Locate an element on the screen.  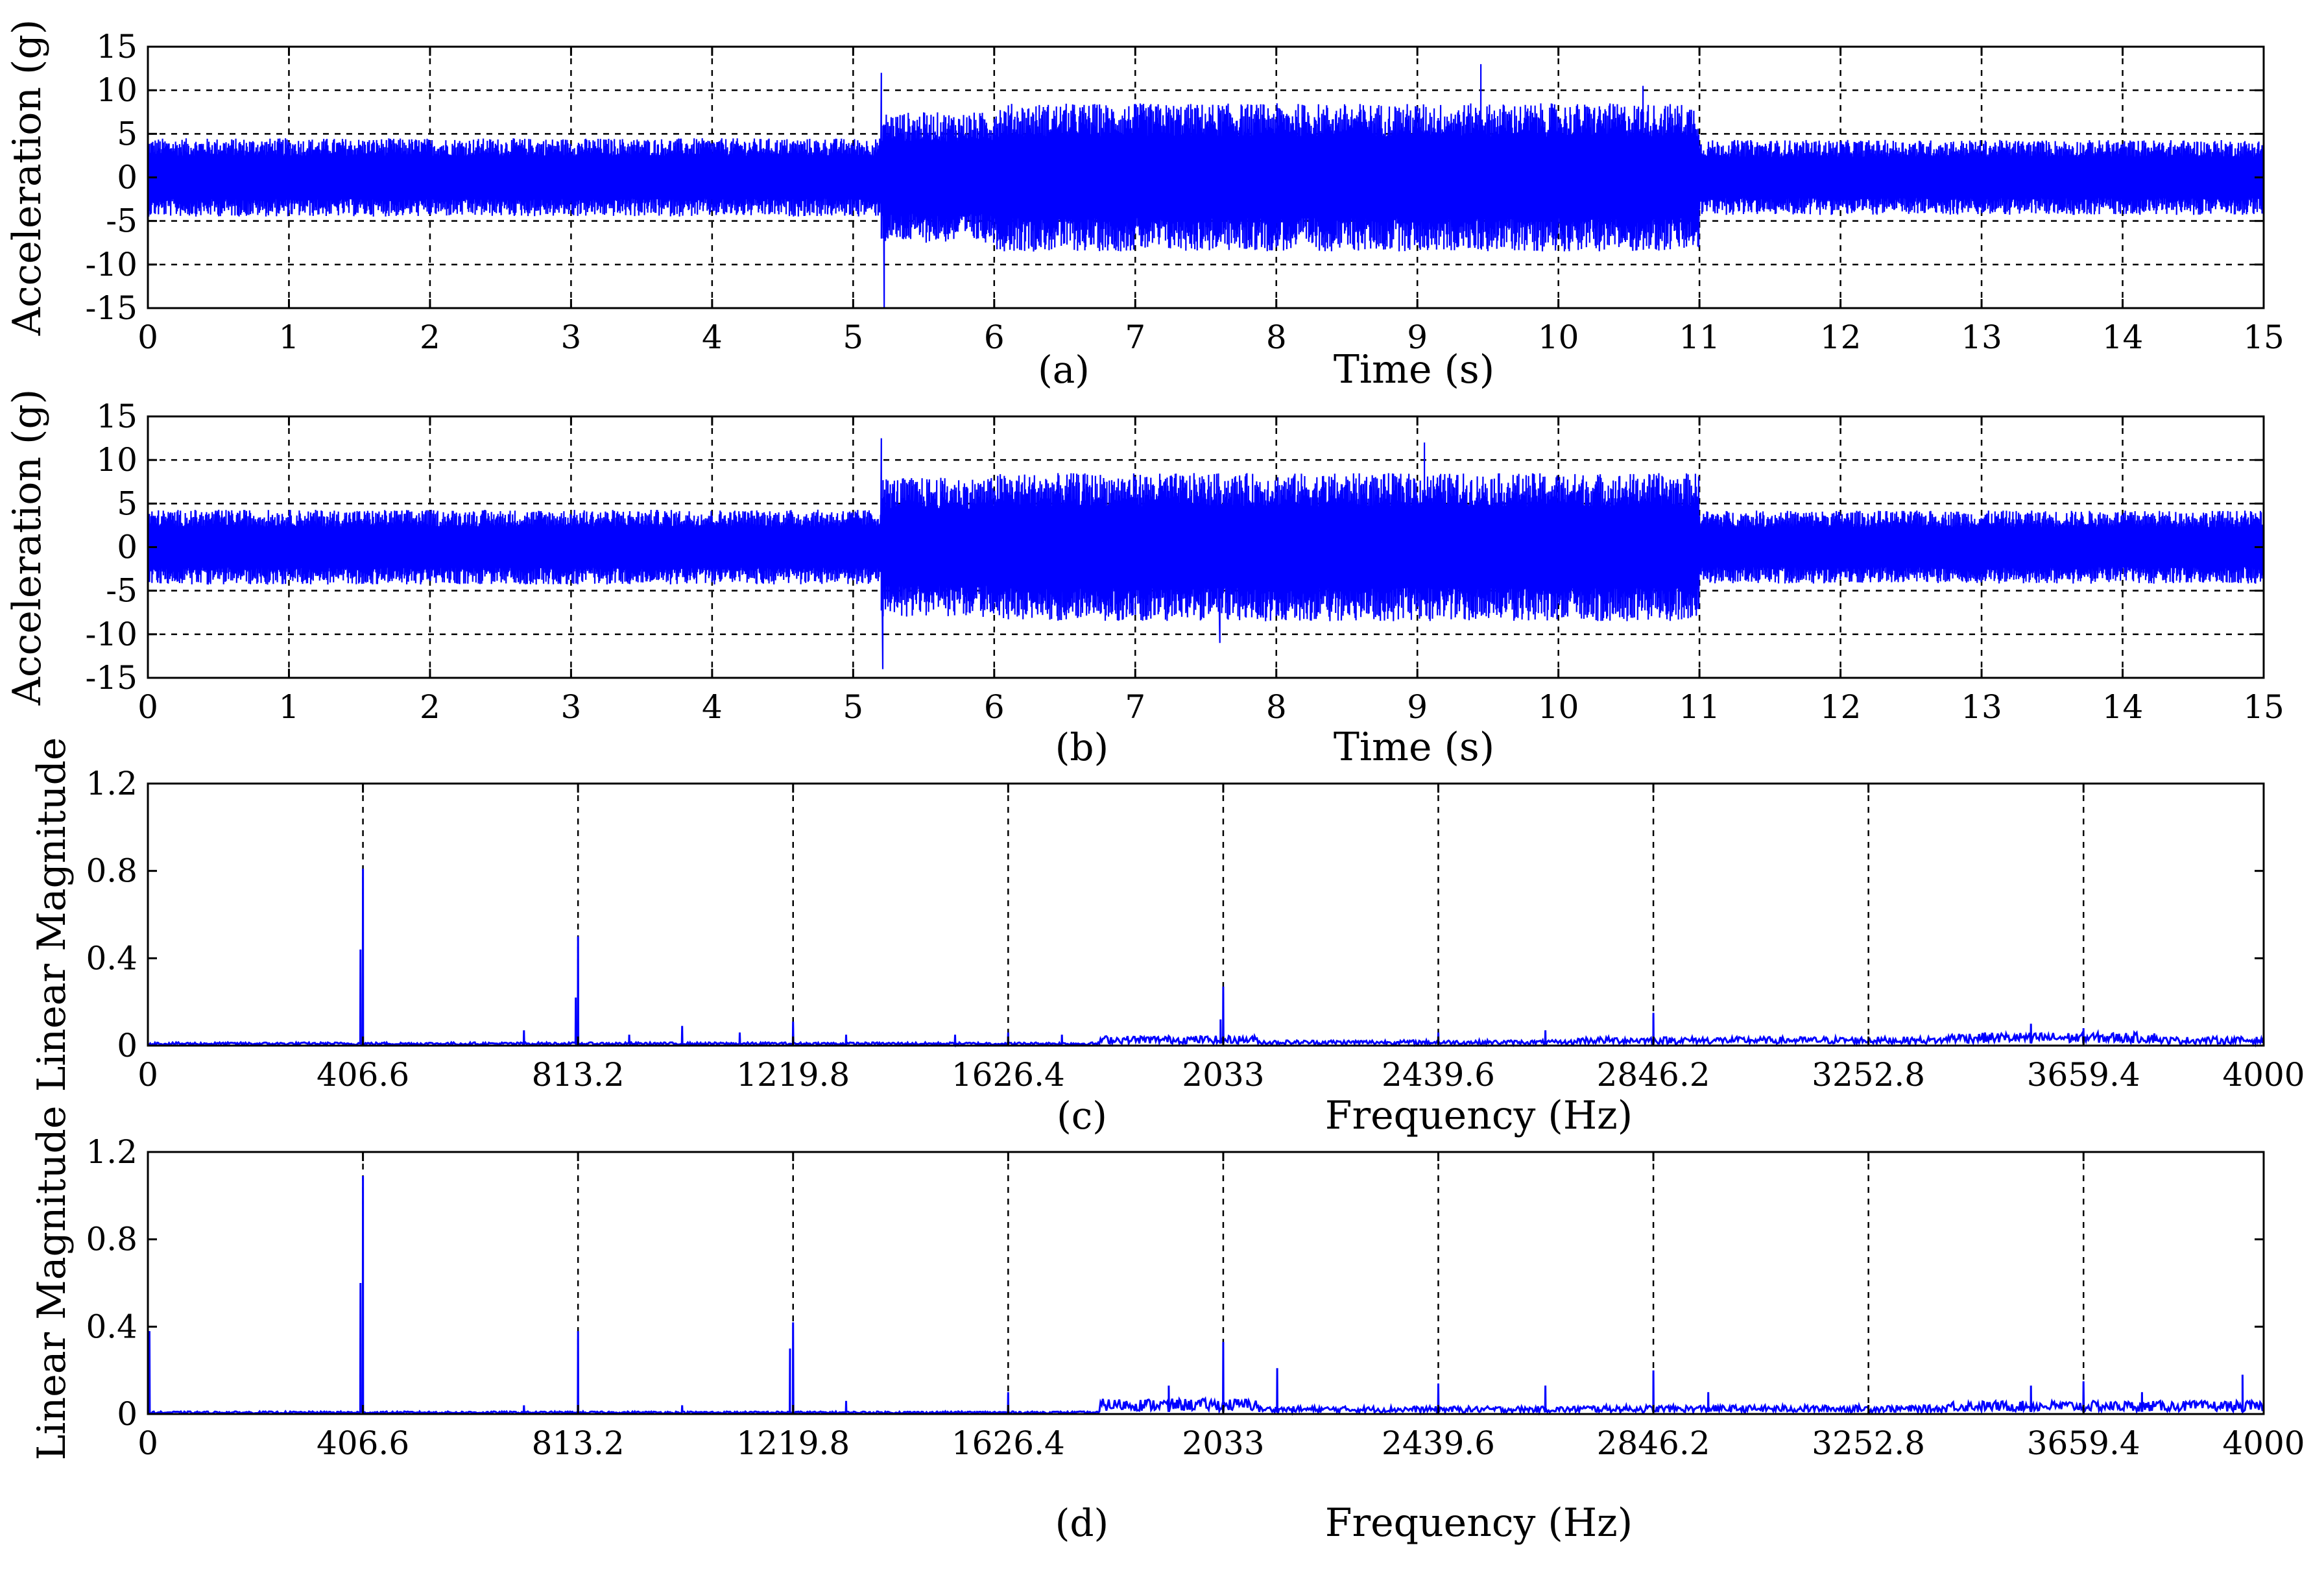
panel-label: (c) is located at coordinates (1082, 1116).